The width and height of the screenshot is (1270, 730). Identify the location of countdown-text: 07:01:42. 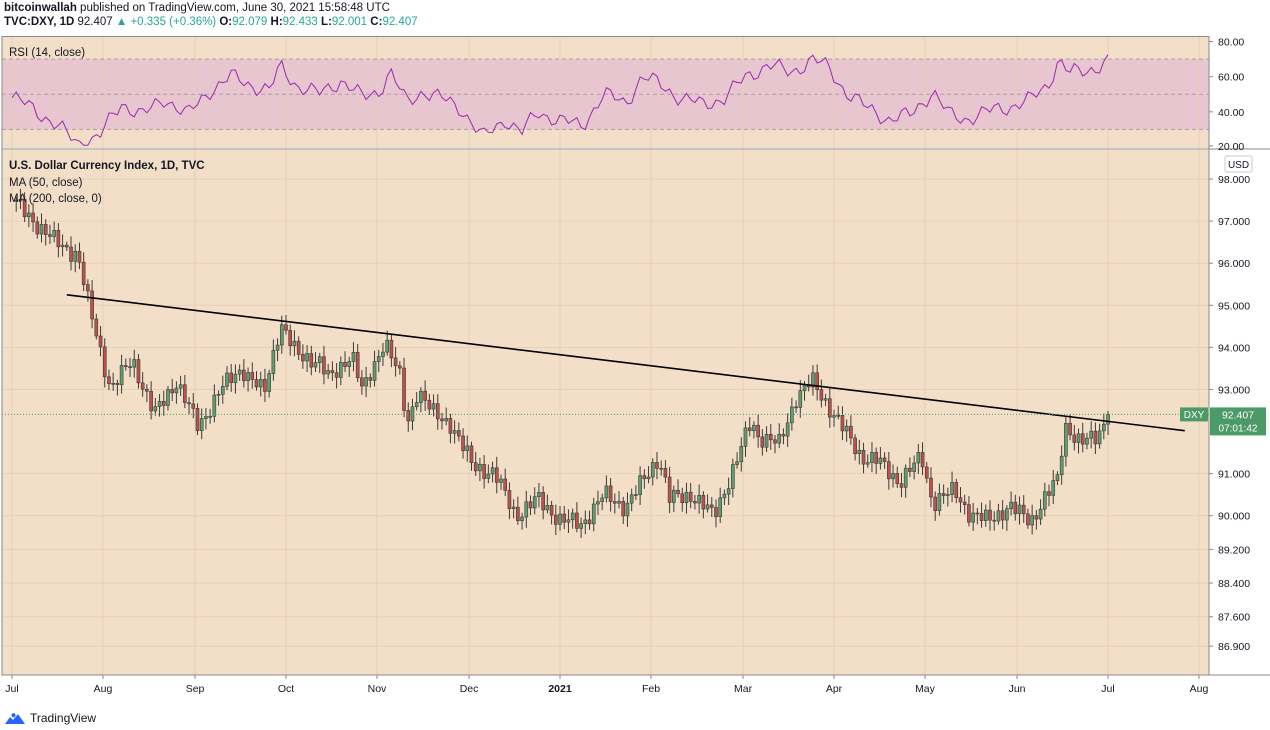
(1238, 428).